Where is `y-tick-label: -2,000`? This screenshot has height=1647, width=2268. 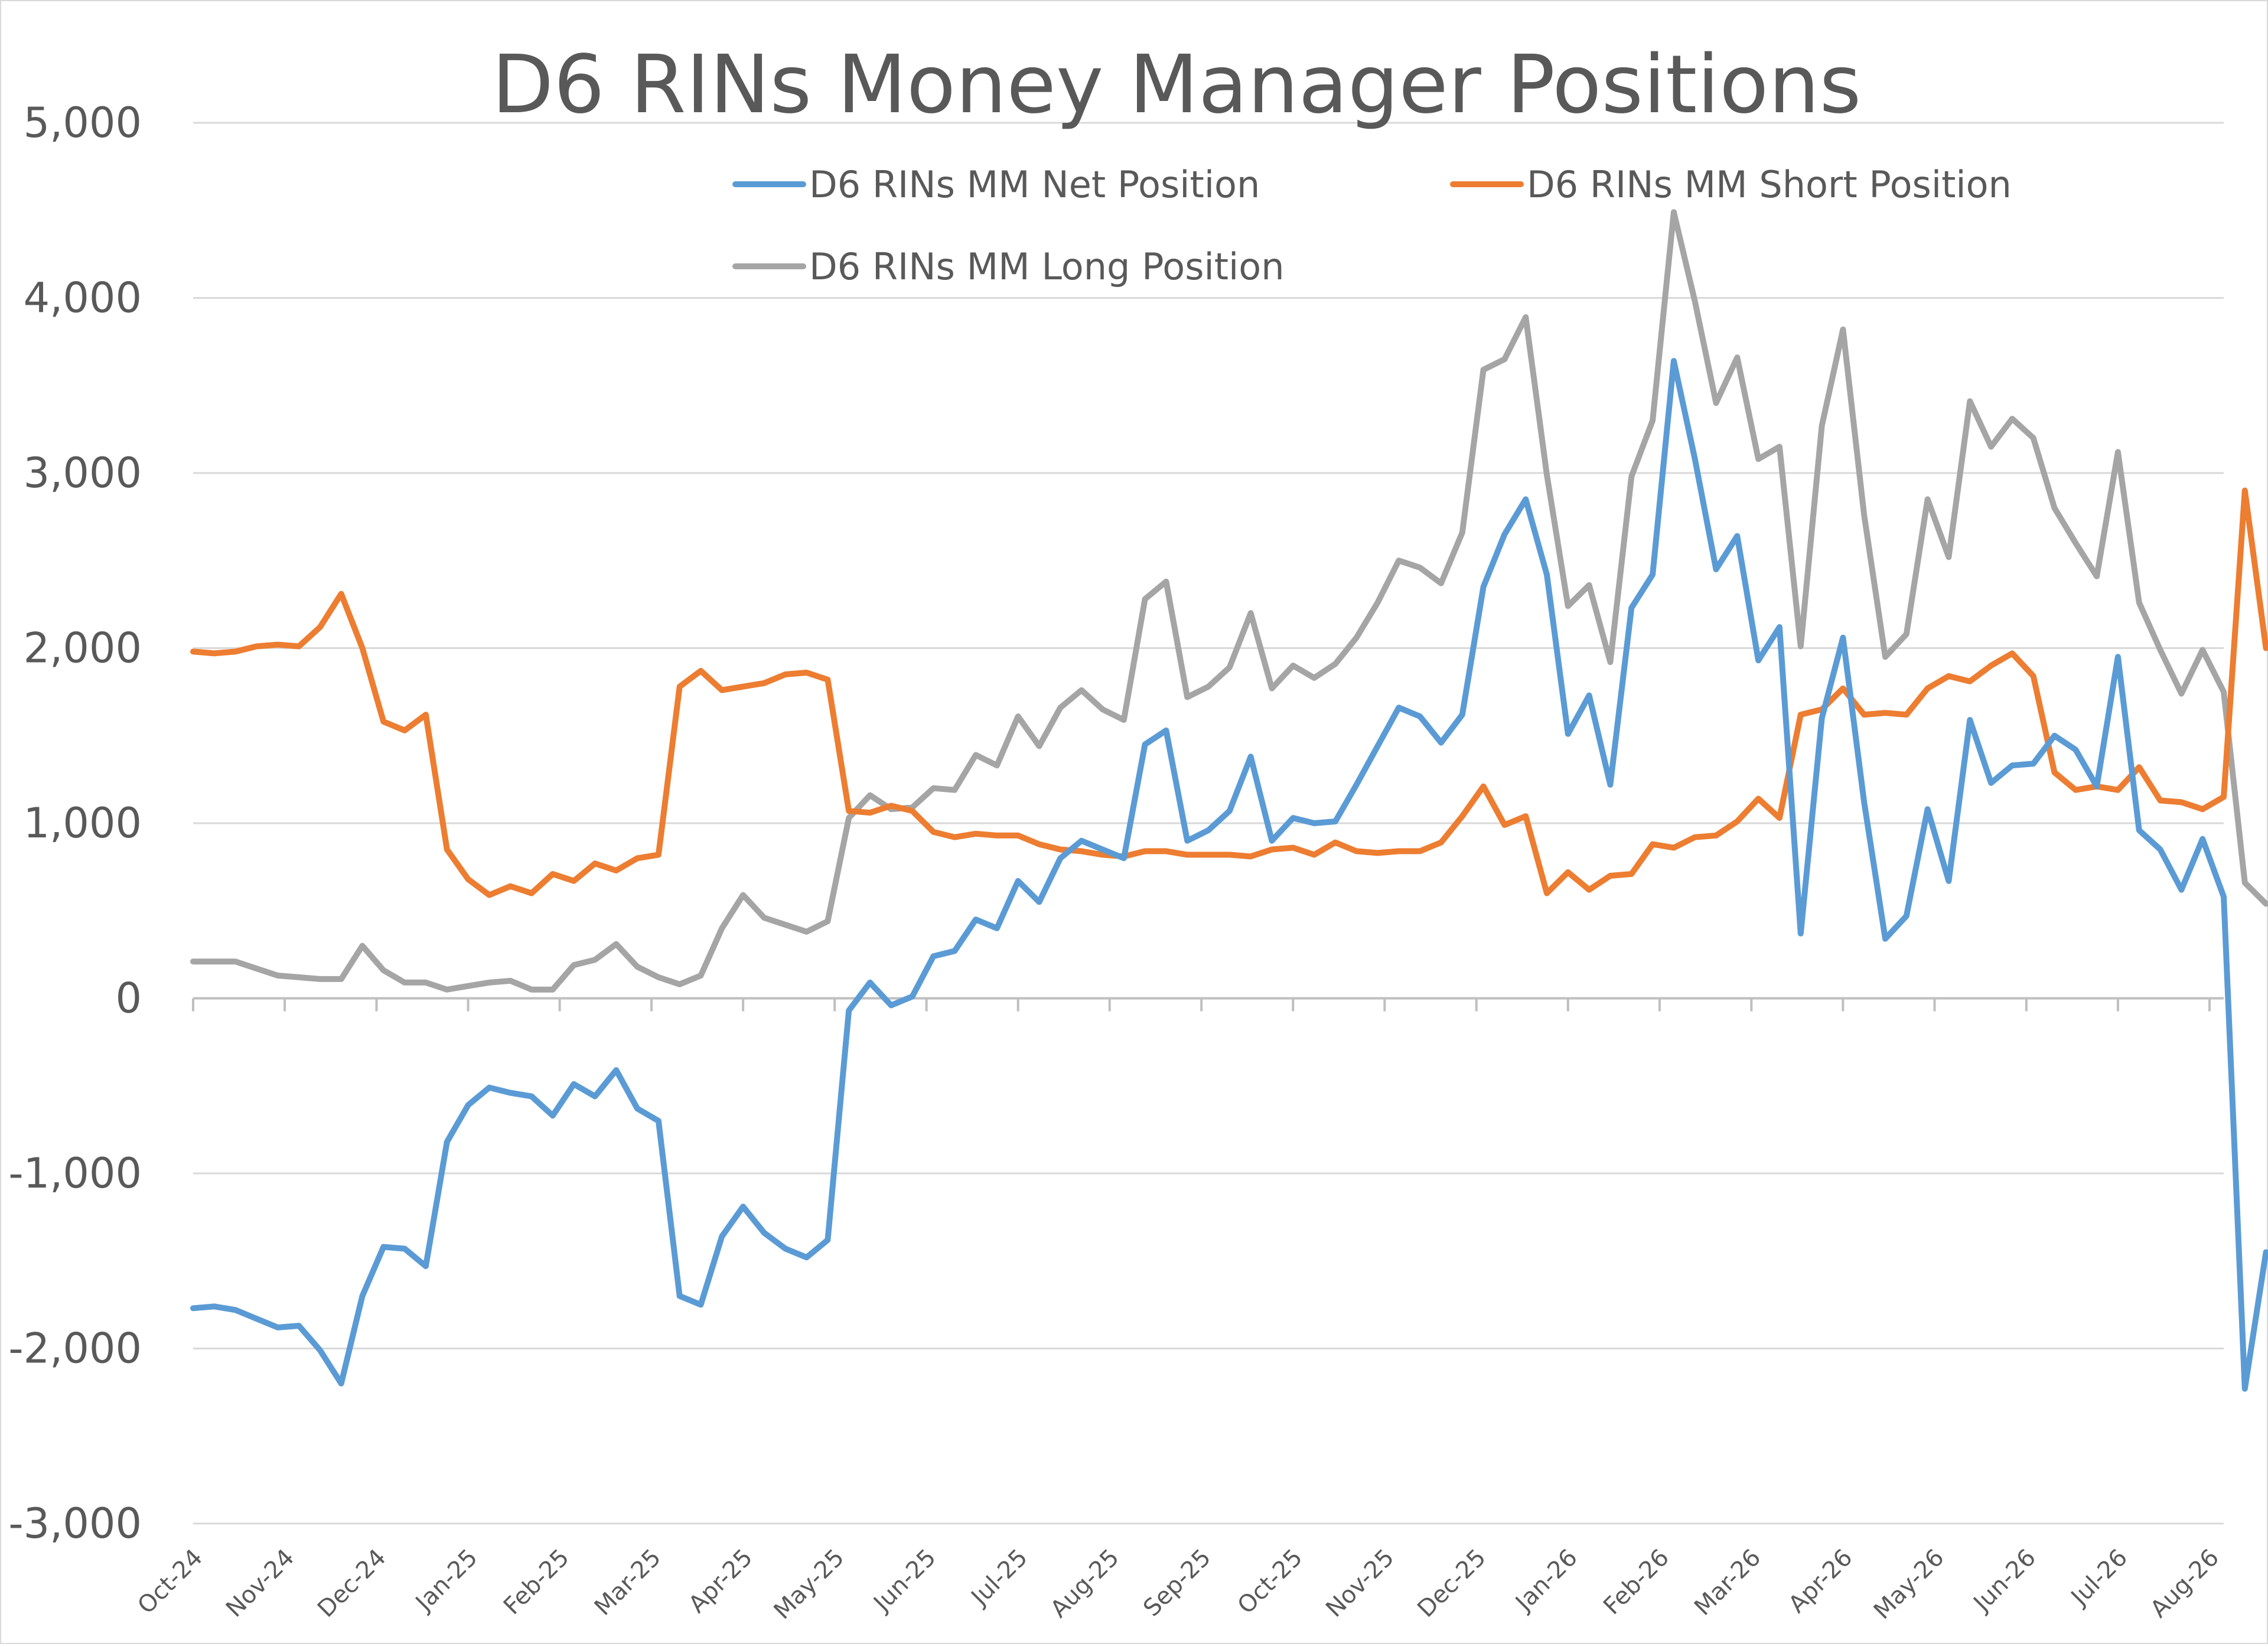
y-tick-label: -2,000 is located at coordinates (75, 1349).